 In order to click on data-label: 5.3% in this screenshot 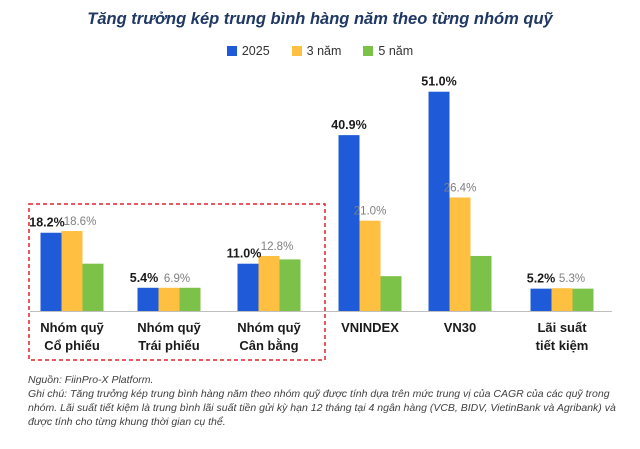, I will do `click(572, 279)`.